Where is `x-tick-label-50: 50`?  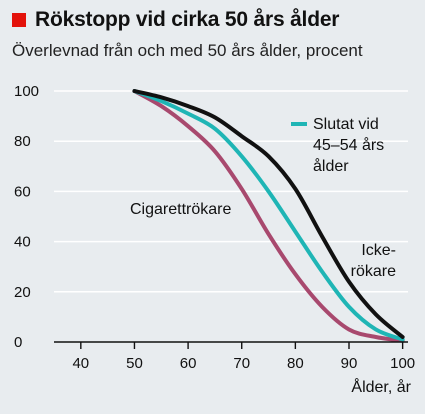 x-tick-label-50: 50 is located at coordinates (134, 363).